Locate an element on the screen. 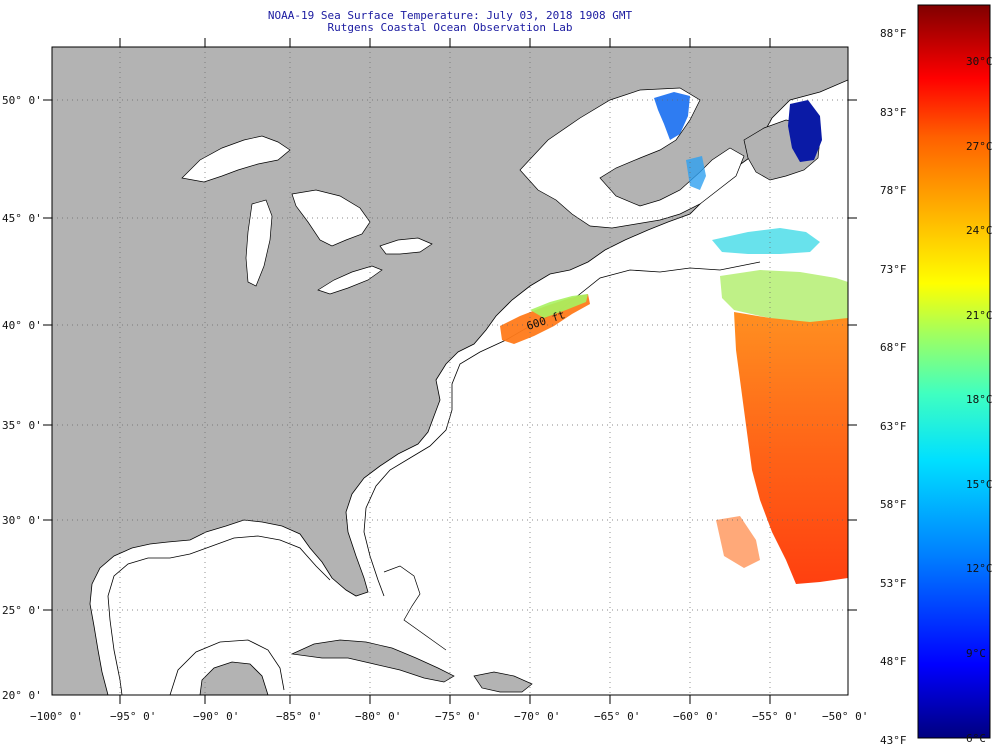 This screenshot has height=754, width=1000. lon-label: −60° 0' is located at coordinates (696, 716).